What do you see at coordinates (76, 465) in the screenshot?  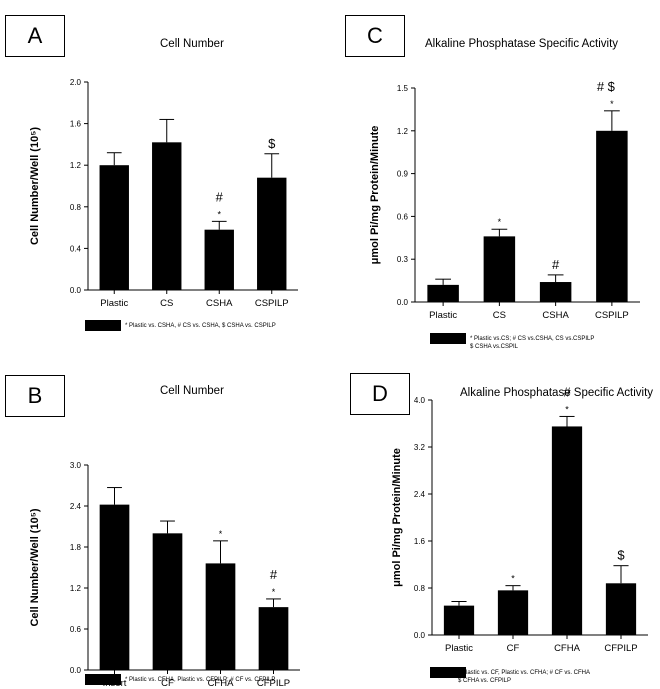 I see `y-tick-label: 3.0` at bounding box center [76, 465].